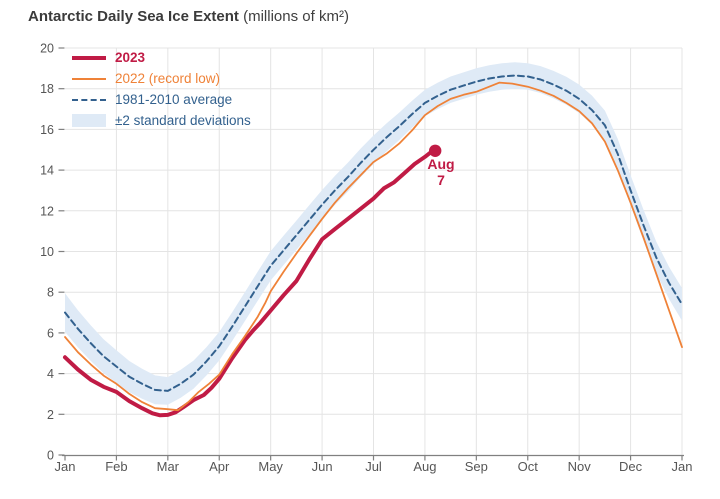  I want to click on x-tick-label: Sep, so click(476, 466).